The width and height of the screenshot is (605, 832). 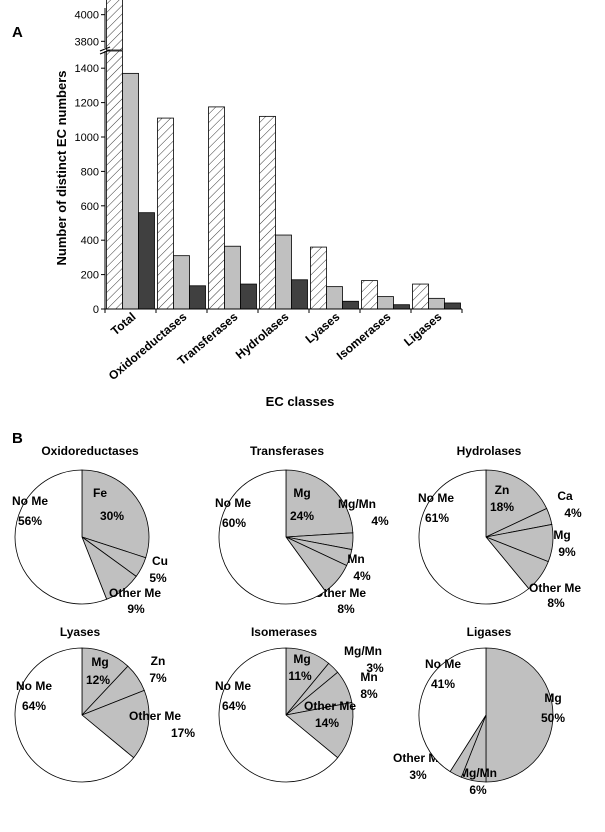 What do you see at coordinates (100, 493) in the screenshot?
I see `slice-label: Fe` at bounding box center [100, 493].